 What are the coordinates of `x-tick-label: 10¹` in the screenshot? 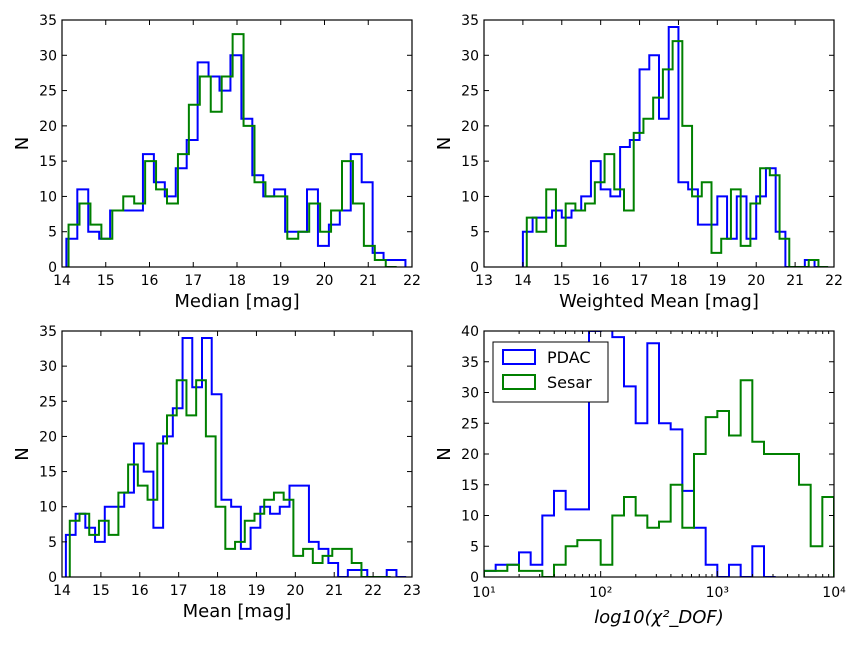 It's located at (483, 593).